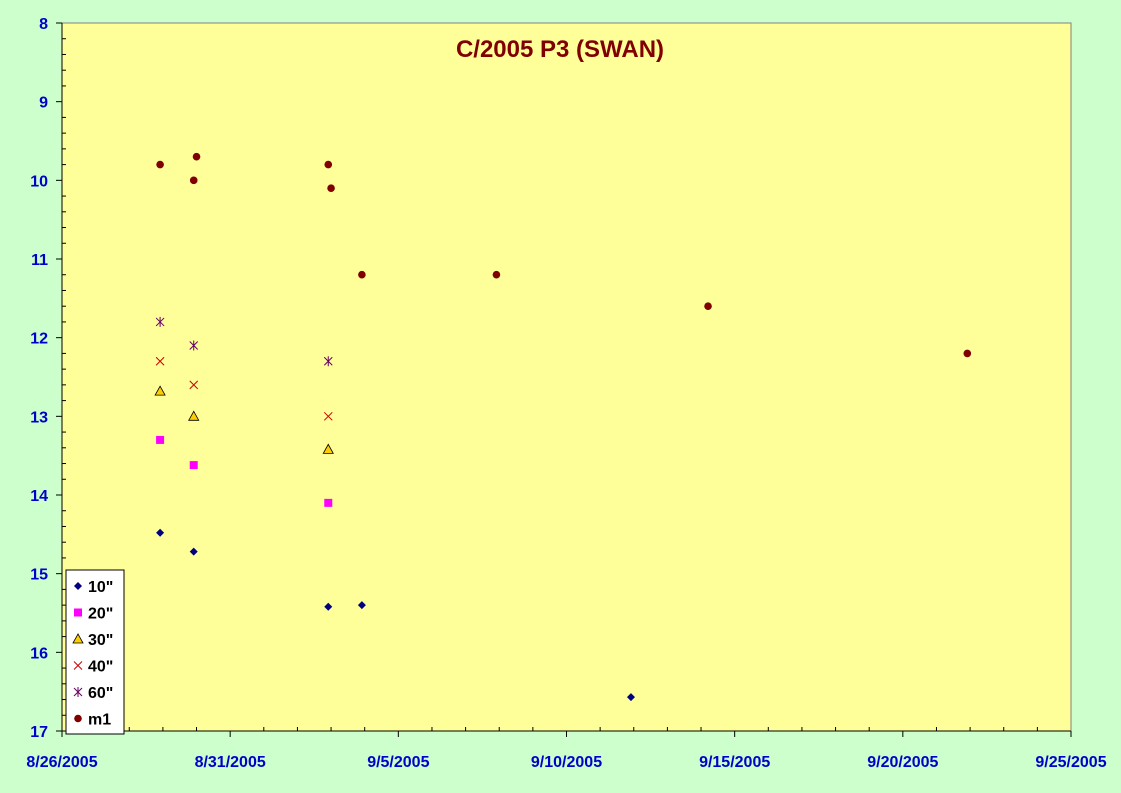 This screenshot has width=1121, height=793. Describe the element at coordinates (78, 718) in the screenshot. I see `legend-marker-m1` at that location.